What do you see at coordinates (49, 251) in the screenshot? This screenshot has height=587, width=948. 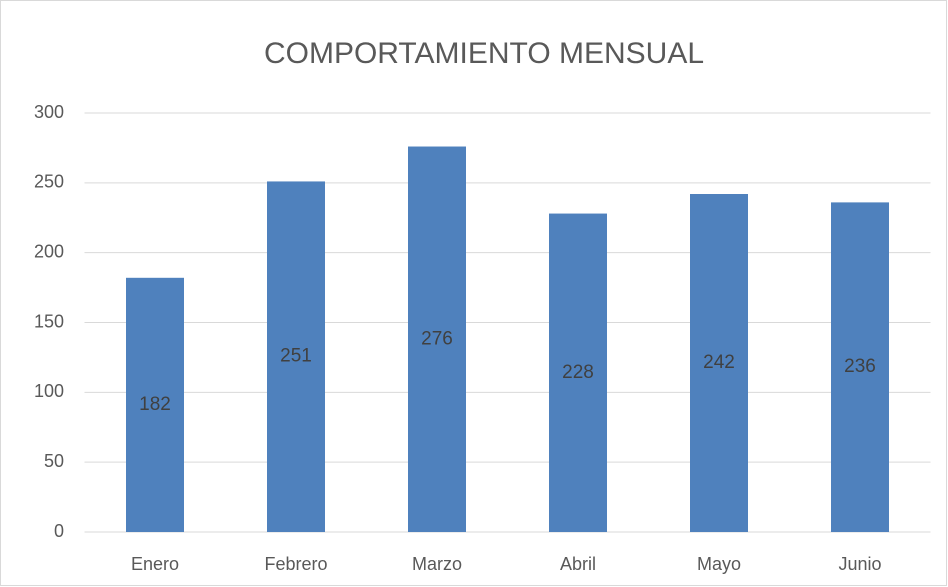 I see `y-tick-label: 200` at bounding box center [49, 251].